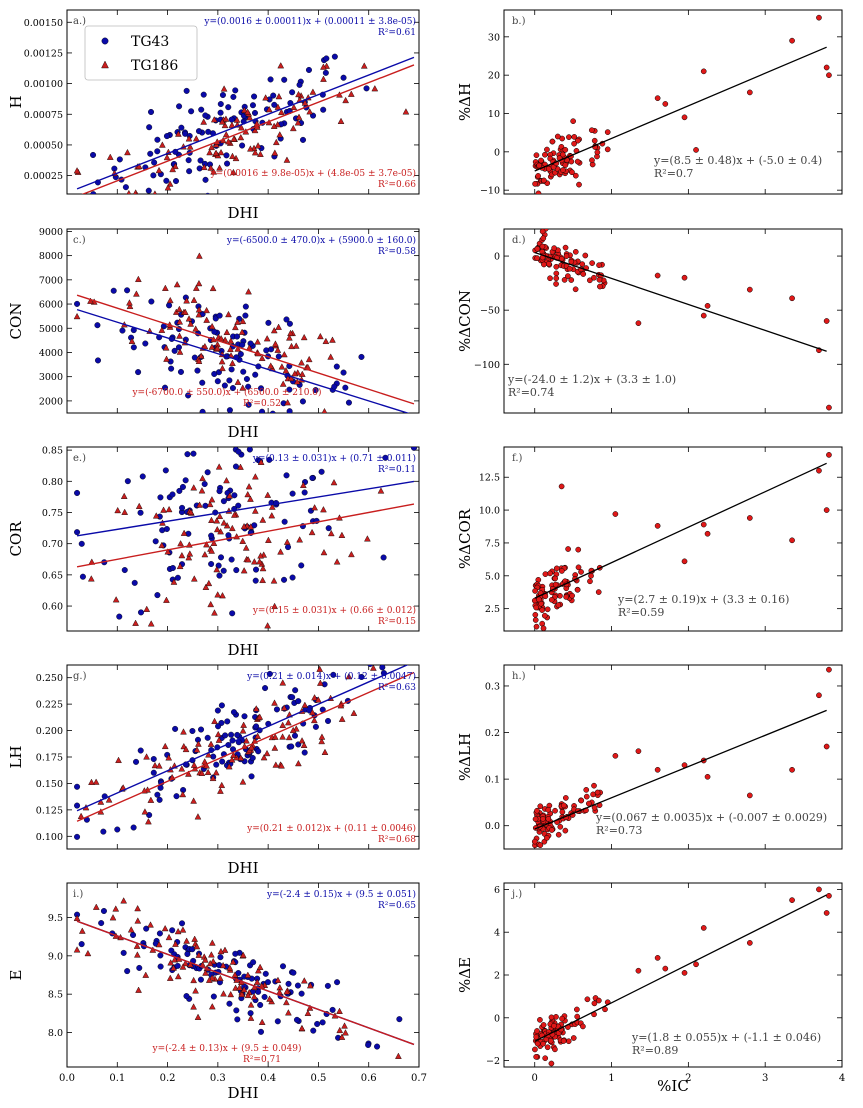 The width and height of the screenshot is (863, 1108). What do you see at coordinates (489, 478) in the screenshot?
I see `y-tick-label: 12.5` at bounding box center [489, 478].